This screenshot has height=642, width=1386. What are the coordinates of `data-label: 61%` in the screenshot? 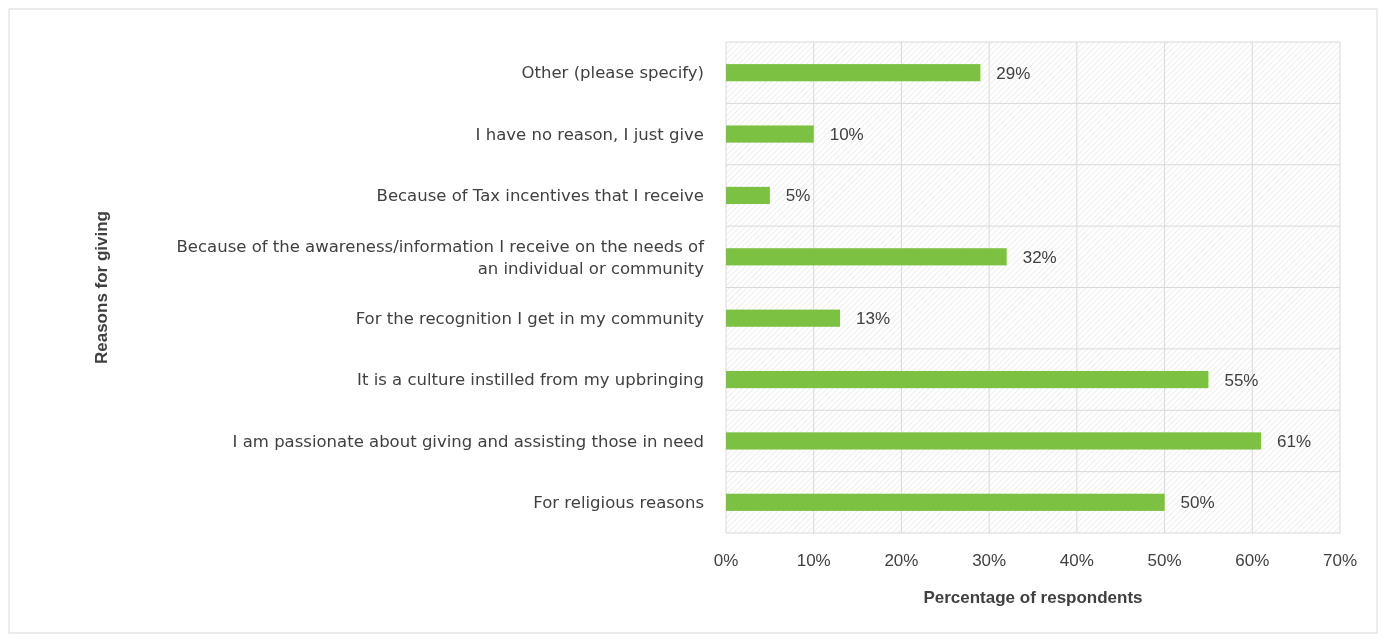 It's located at (1294, 441).